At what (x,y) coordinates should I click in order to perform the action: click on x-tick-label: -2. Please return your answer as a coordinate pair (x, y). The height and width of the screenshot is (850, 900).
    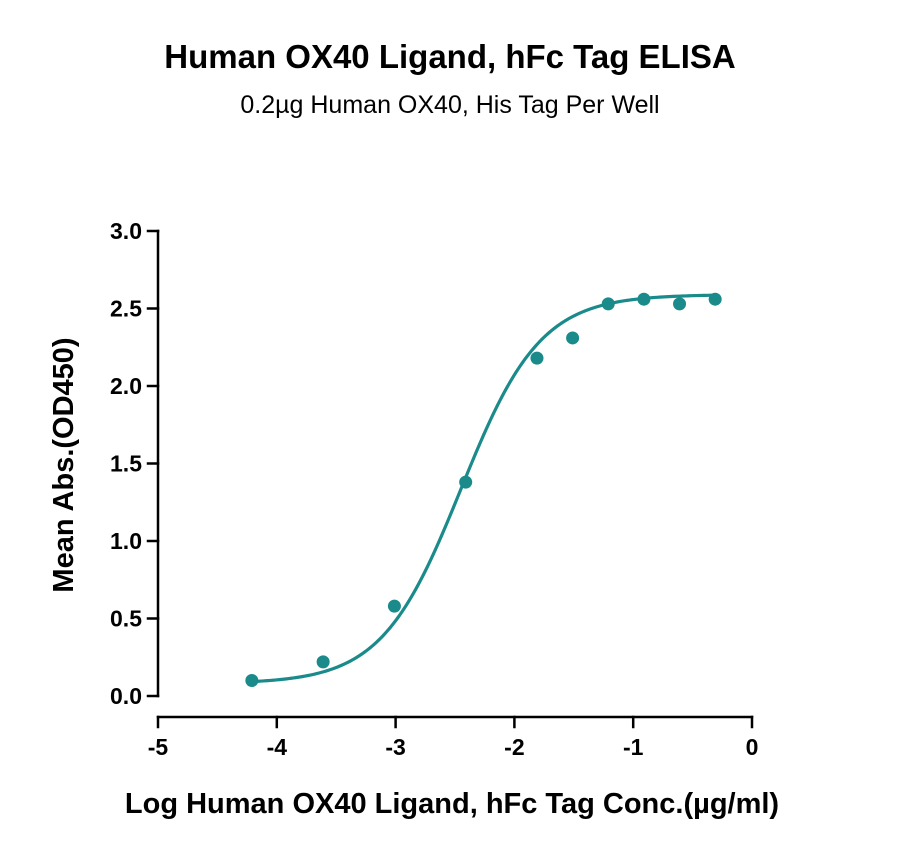
    Looking at the image, I should click on (514, 747).